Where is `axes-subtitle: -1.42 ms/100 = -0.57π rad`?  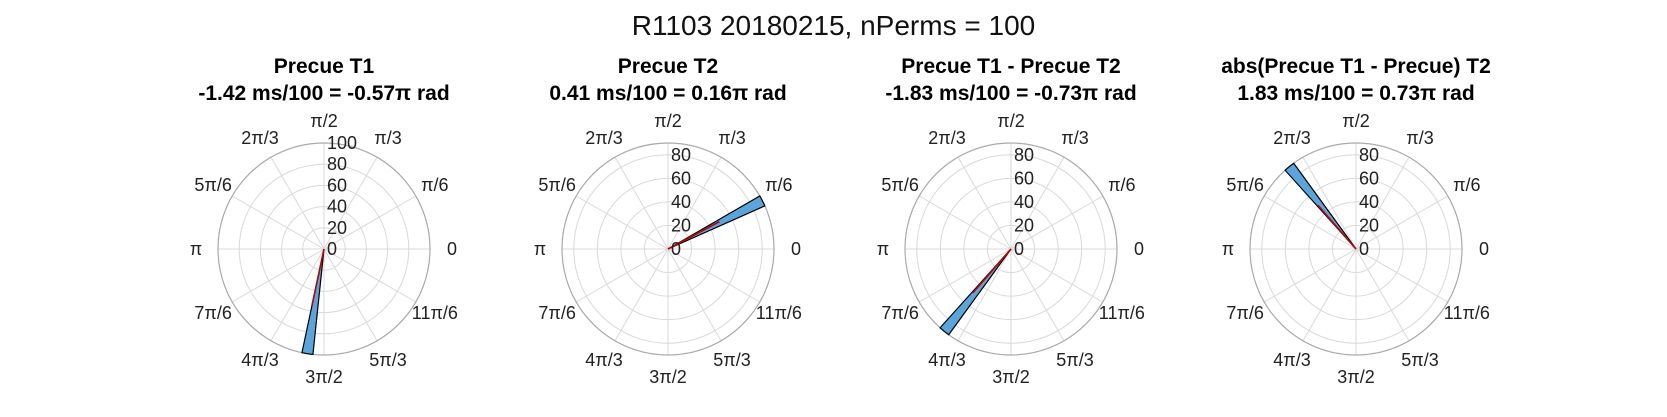
axes-subtitle: -1.42 ms/100 = -0.57π rad is located at coordinates (323, 93).